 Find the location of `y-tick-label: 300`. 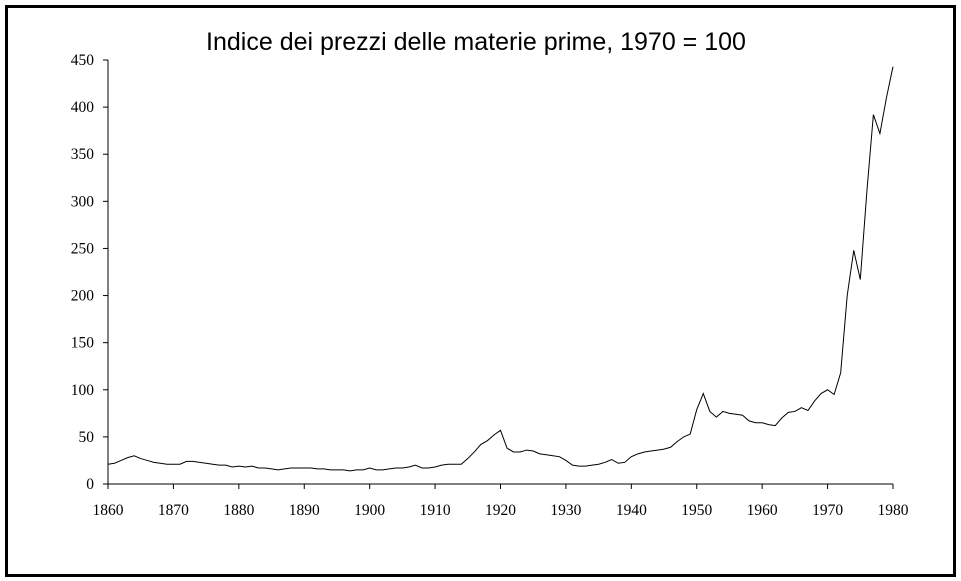

y-tick-label: 300 is located at coordinates (83, 201).